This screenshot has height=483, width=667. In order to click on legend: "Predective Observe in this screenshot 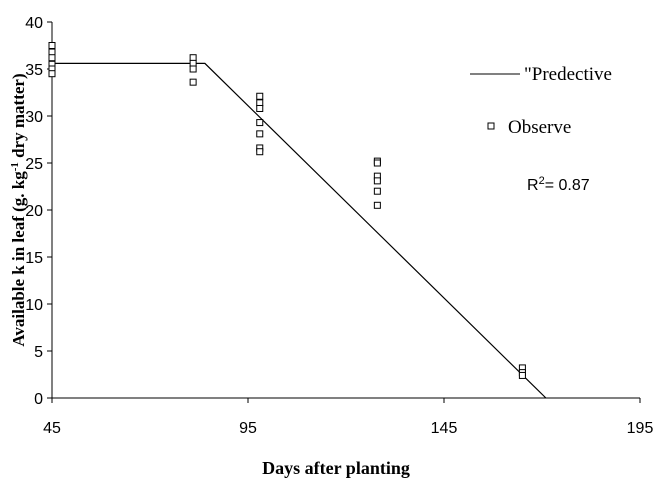, I will do `click(541, 101)`.